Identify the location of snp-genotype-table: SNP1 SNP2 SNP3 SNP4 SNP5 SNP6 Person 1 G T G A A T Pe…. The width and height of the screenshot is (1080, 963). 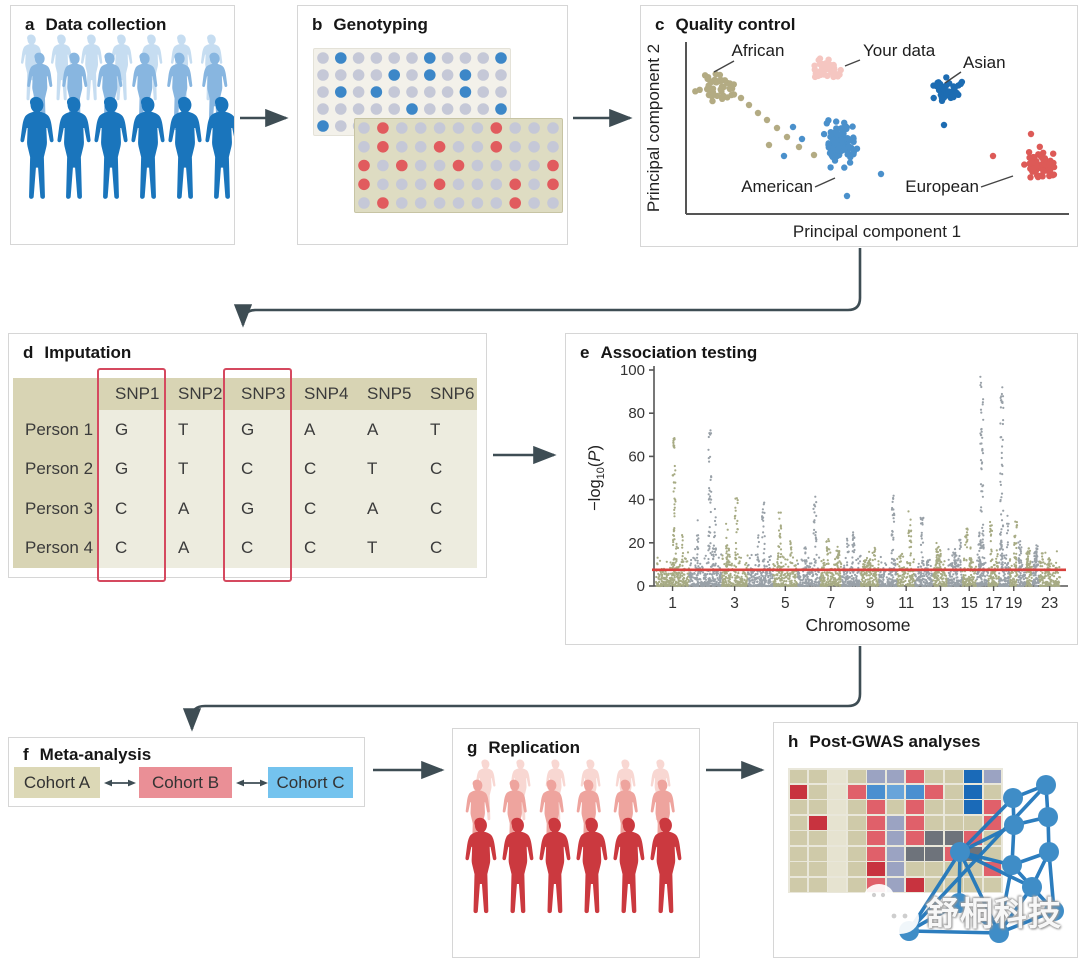
(245, 473).